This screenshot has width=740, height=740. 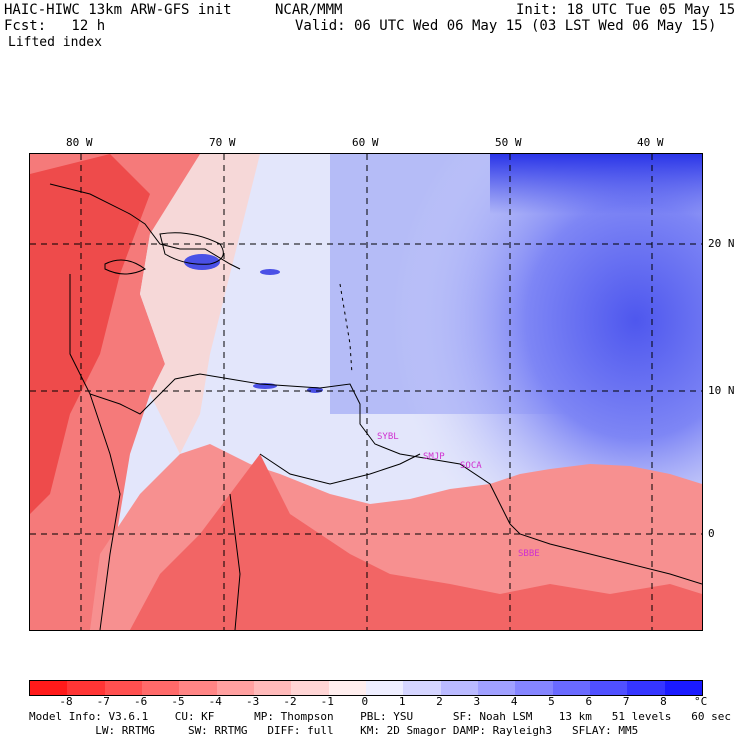 I want to click on forecast-hour: Fcst: 12 h, so click(x=55, y=26).